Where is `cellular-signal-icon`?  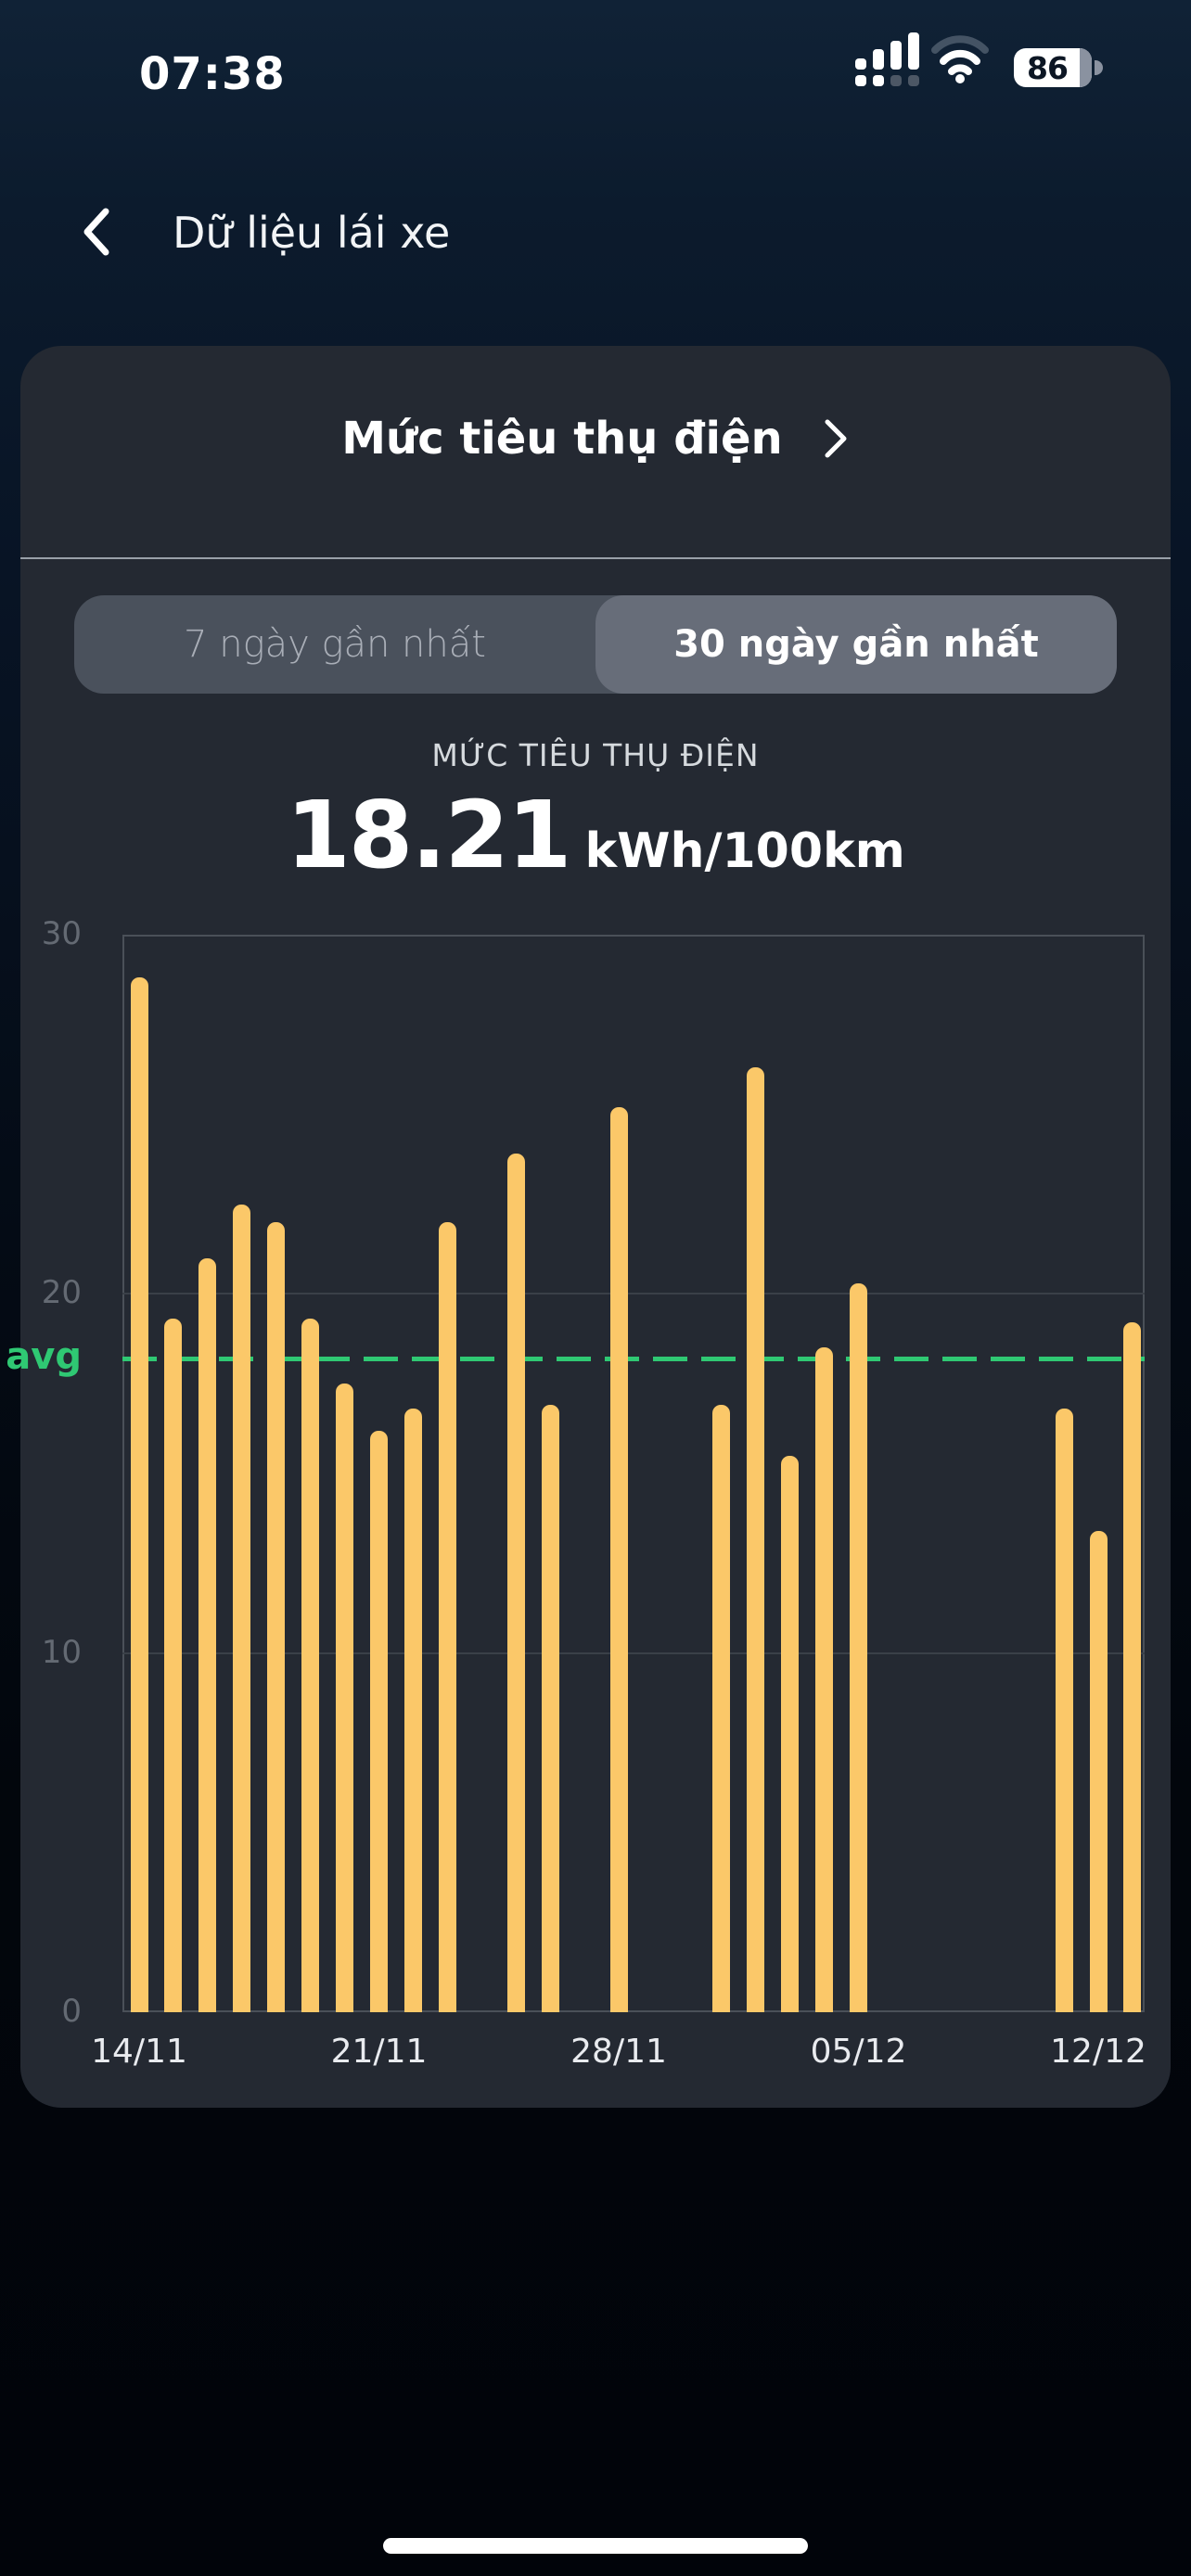 cellular-signal-icon is located at coordinates (887, 59).